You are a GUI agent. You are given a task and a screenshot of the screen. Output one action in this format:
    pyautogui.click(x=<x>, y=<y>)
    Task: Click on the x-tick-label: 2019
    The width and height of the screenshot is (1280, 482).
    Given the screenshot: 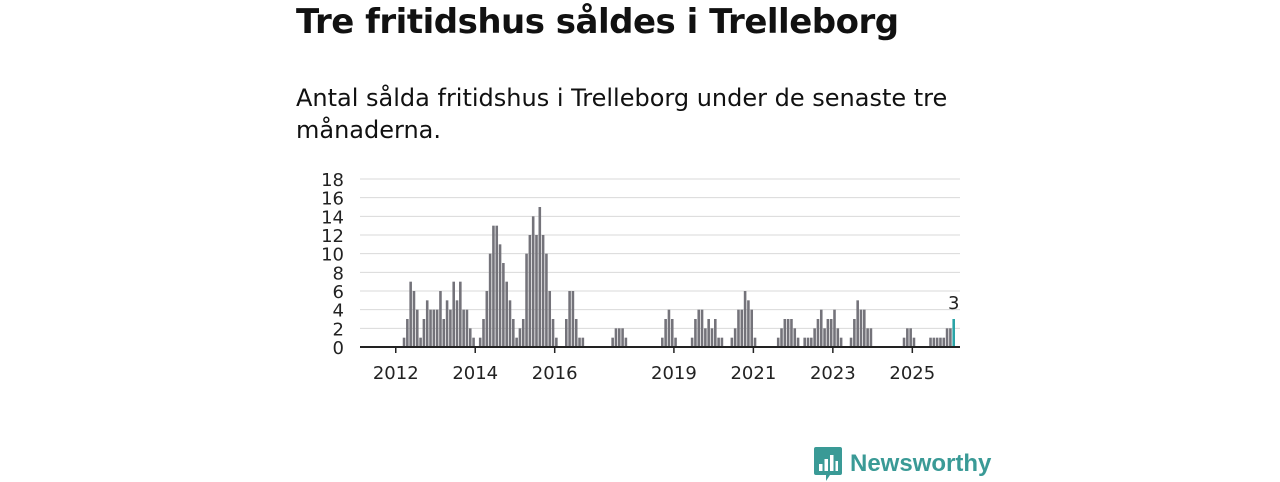 What is the action you would take?
    pyautogui.click(x=674, y=373)
    